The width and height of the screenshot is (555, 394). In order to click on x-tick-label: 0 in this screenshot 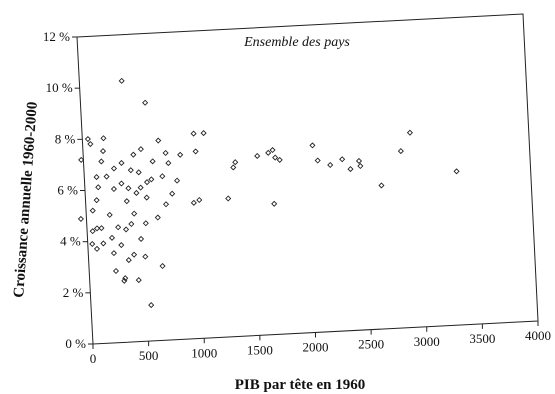, I will do `click(93, 358)`.